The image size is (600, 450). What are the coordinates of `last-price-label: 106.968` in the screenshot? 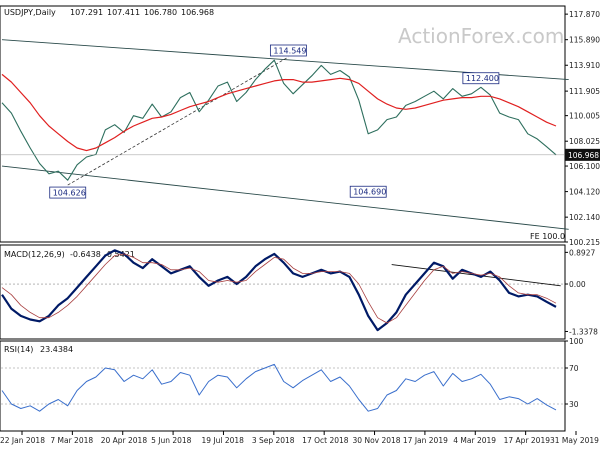 It's located at (583, 155).